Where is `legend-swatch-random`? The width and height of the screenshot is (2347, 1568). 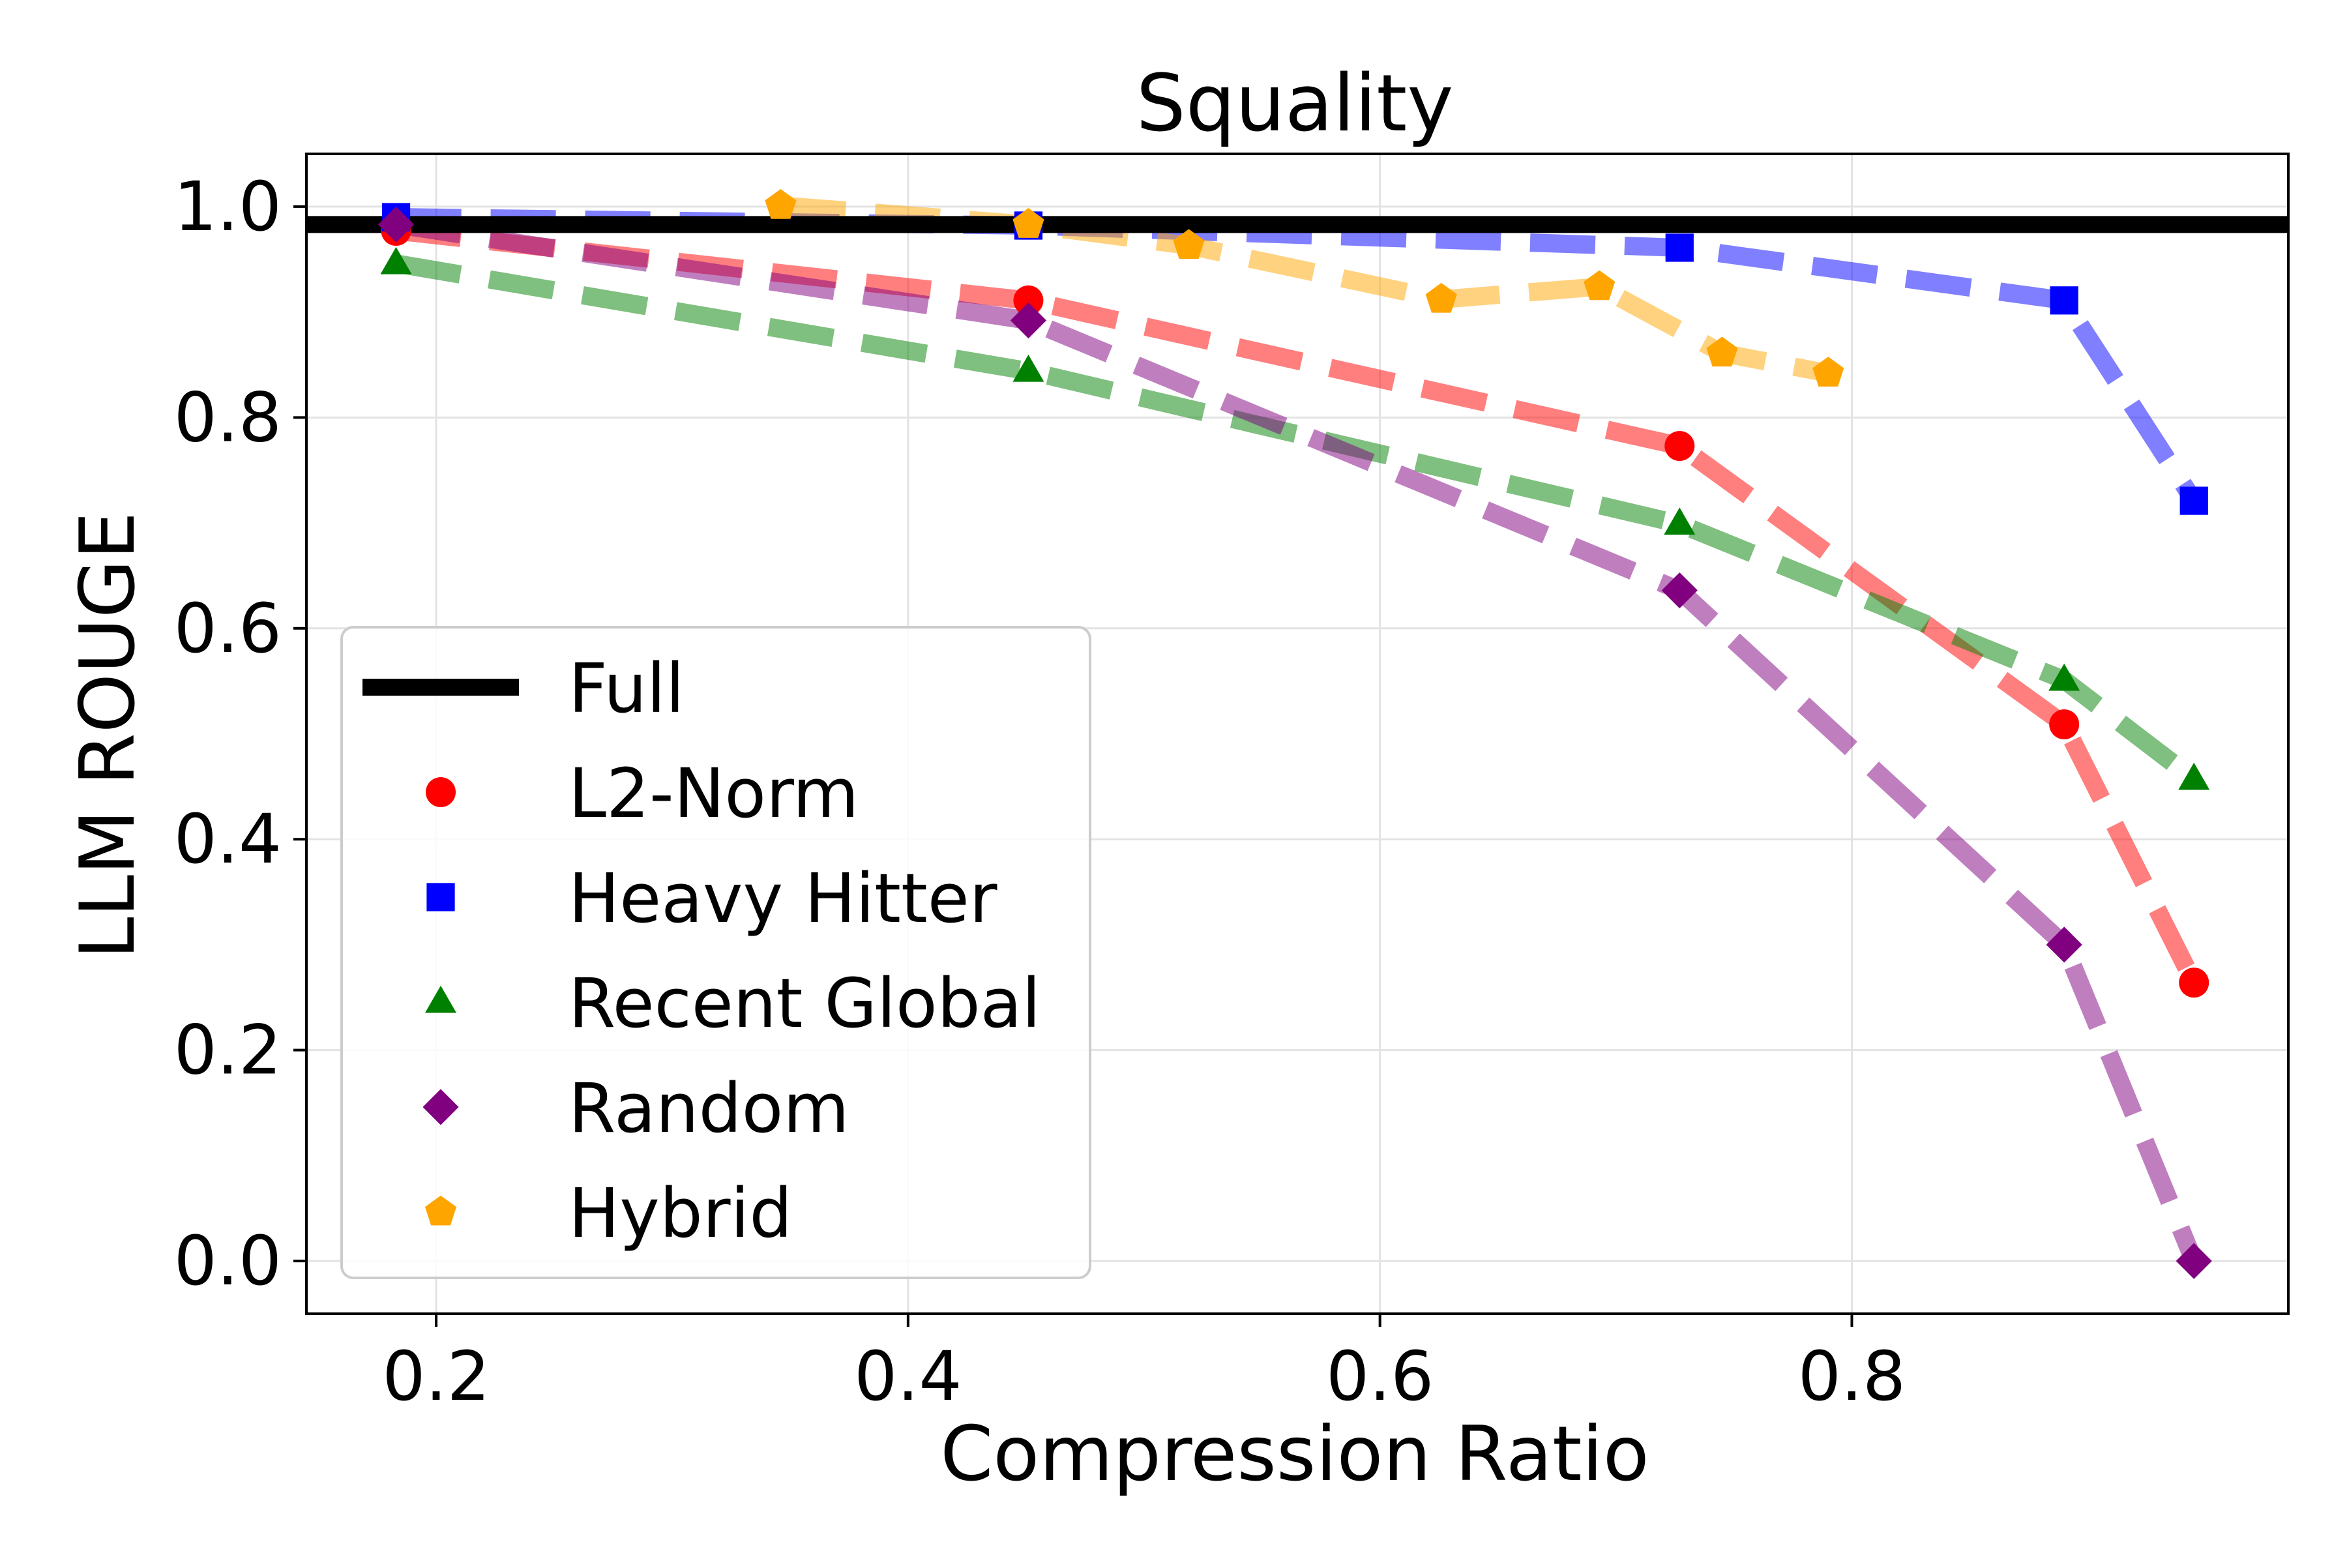 legend-swatch-random is located at coordinates (440, 1107).